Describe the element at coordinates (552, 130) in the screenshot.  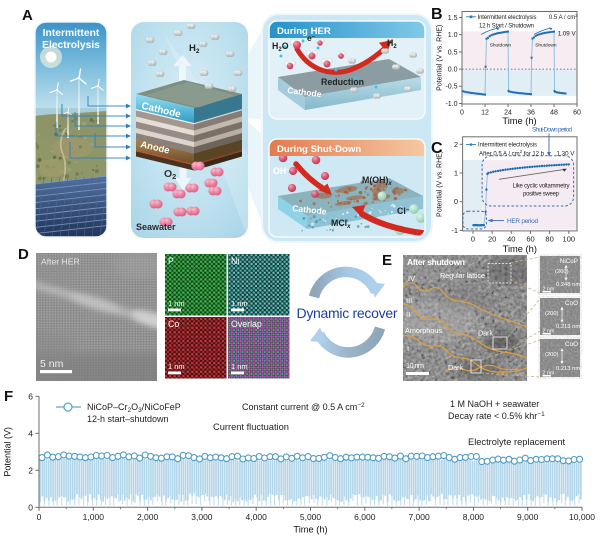
I see `svg-text: Shut-Down period` at that location.